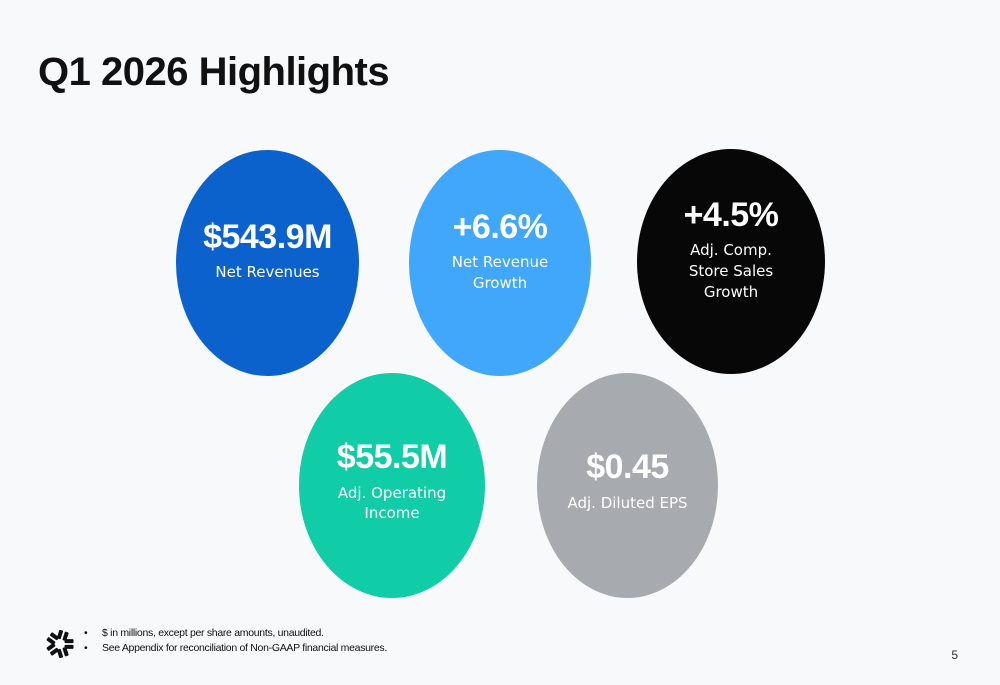  Describe the element at coordinates (214, 72) in the screenshot. I see `slide-title: Q1 2026 Highlights` at that location.